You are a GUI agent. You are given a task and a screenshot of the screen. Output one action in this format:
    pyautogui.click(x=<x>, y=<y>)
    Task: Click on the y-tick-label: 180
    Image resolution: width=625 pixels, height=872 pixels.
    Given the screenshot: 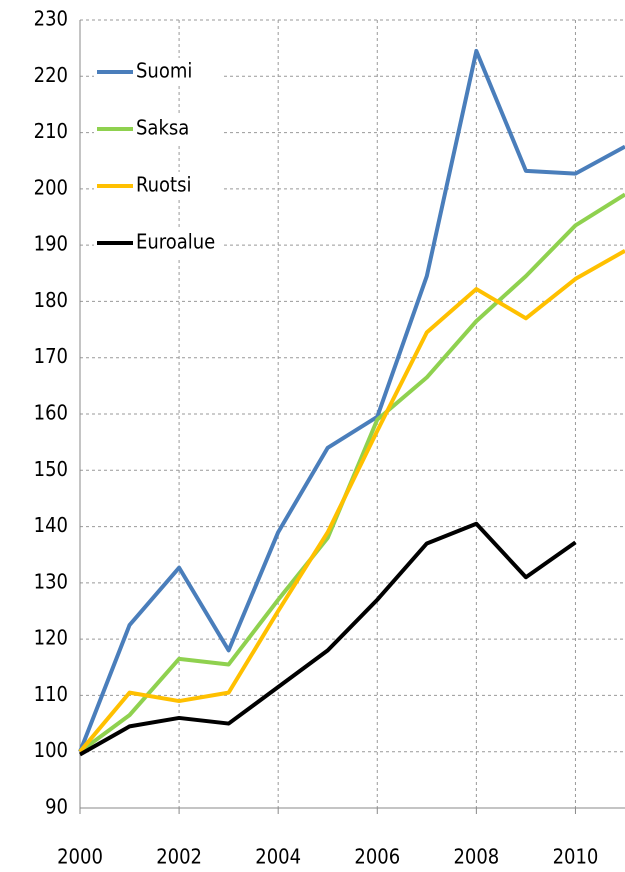 What is the action you would take?
    pyautogui.click(x=51, y=300)
    